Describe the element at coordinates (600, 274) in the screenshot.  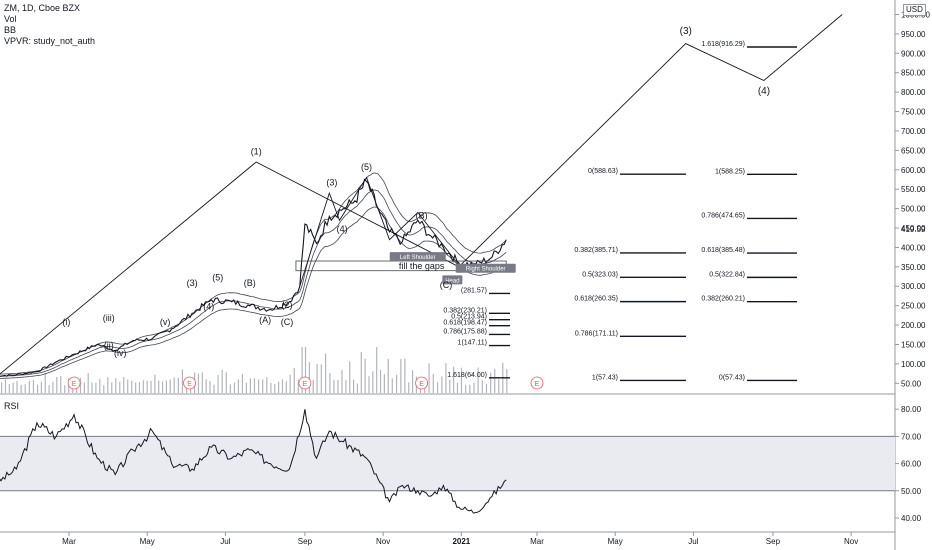
I see `fib-left-label: 0.5(323.03)` at that location.